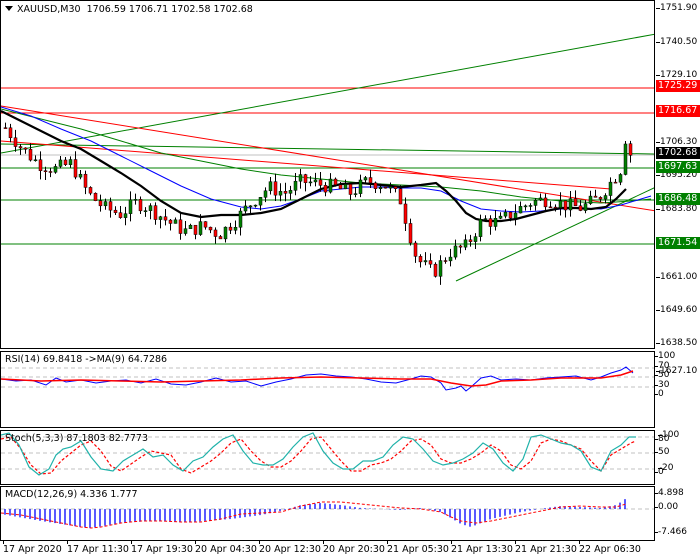  Describe the element at coordinates (661, 452) in the screenshot. I see `stoch-tick: 50` at that location.